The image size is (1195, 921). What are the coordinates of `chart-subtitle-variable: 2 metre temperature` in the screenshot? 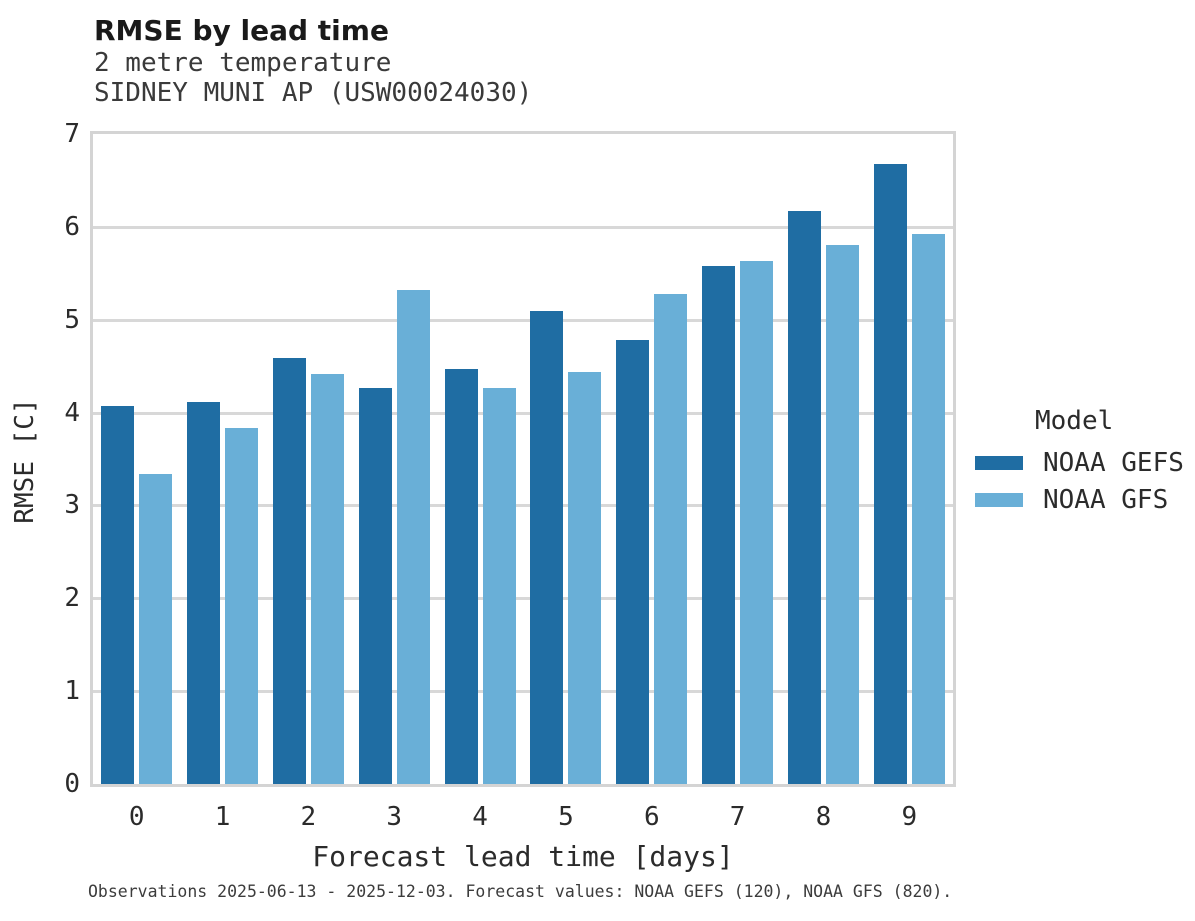 It's located at (243, 63).